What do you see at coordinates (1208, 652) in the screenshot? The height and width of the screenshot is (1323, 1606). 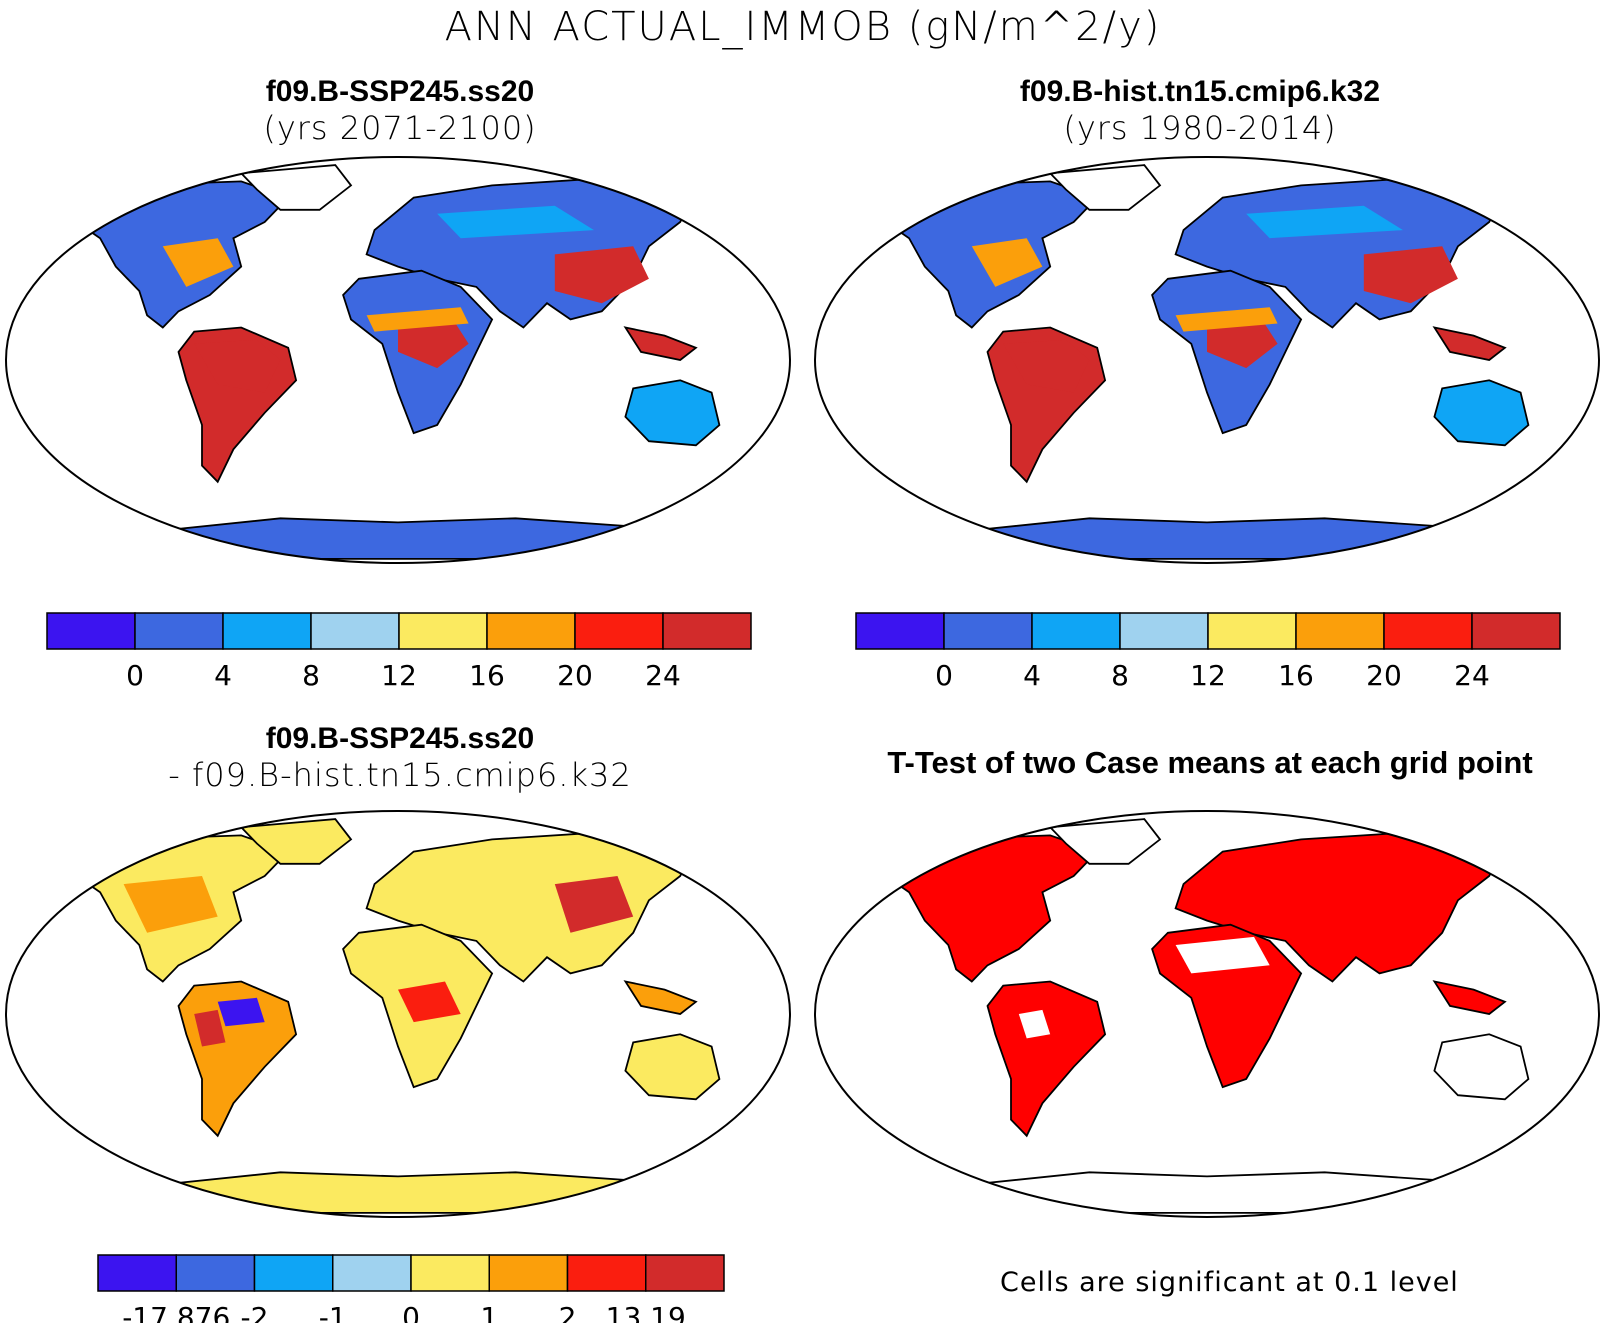 I see `colorbar-panel-2: 0 4 8 12 16 20 24` at bounding box center [1208, 652].